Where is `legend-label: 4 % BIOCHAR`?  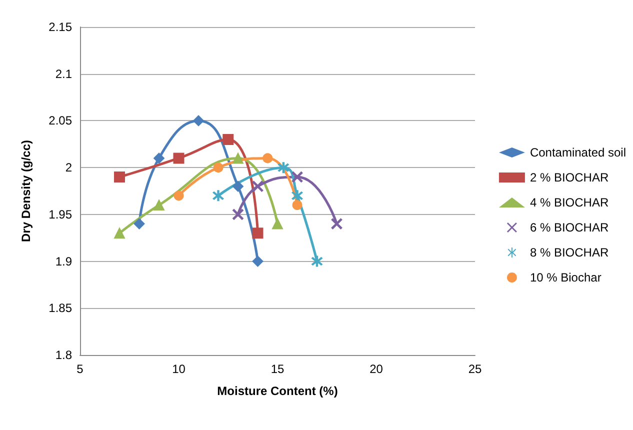
legend-label: 4 % BIOCHAR is located at coordinates (569, 203).